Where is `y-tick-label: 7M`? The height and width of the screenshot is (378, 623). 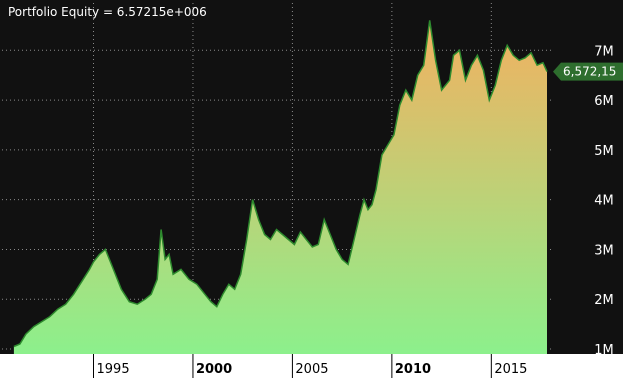 y-tick-label: 7M is located at coordinates (604, 51).